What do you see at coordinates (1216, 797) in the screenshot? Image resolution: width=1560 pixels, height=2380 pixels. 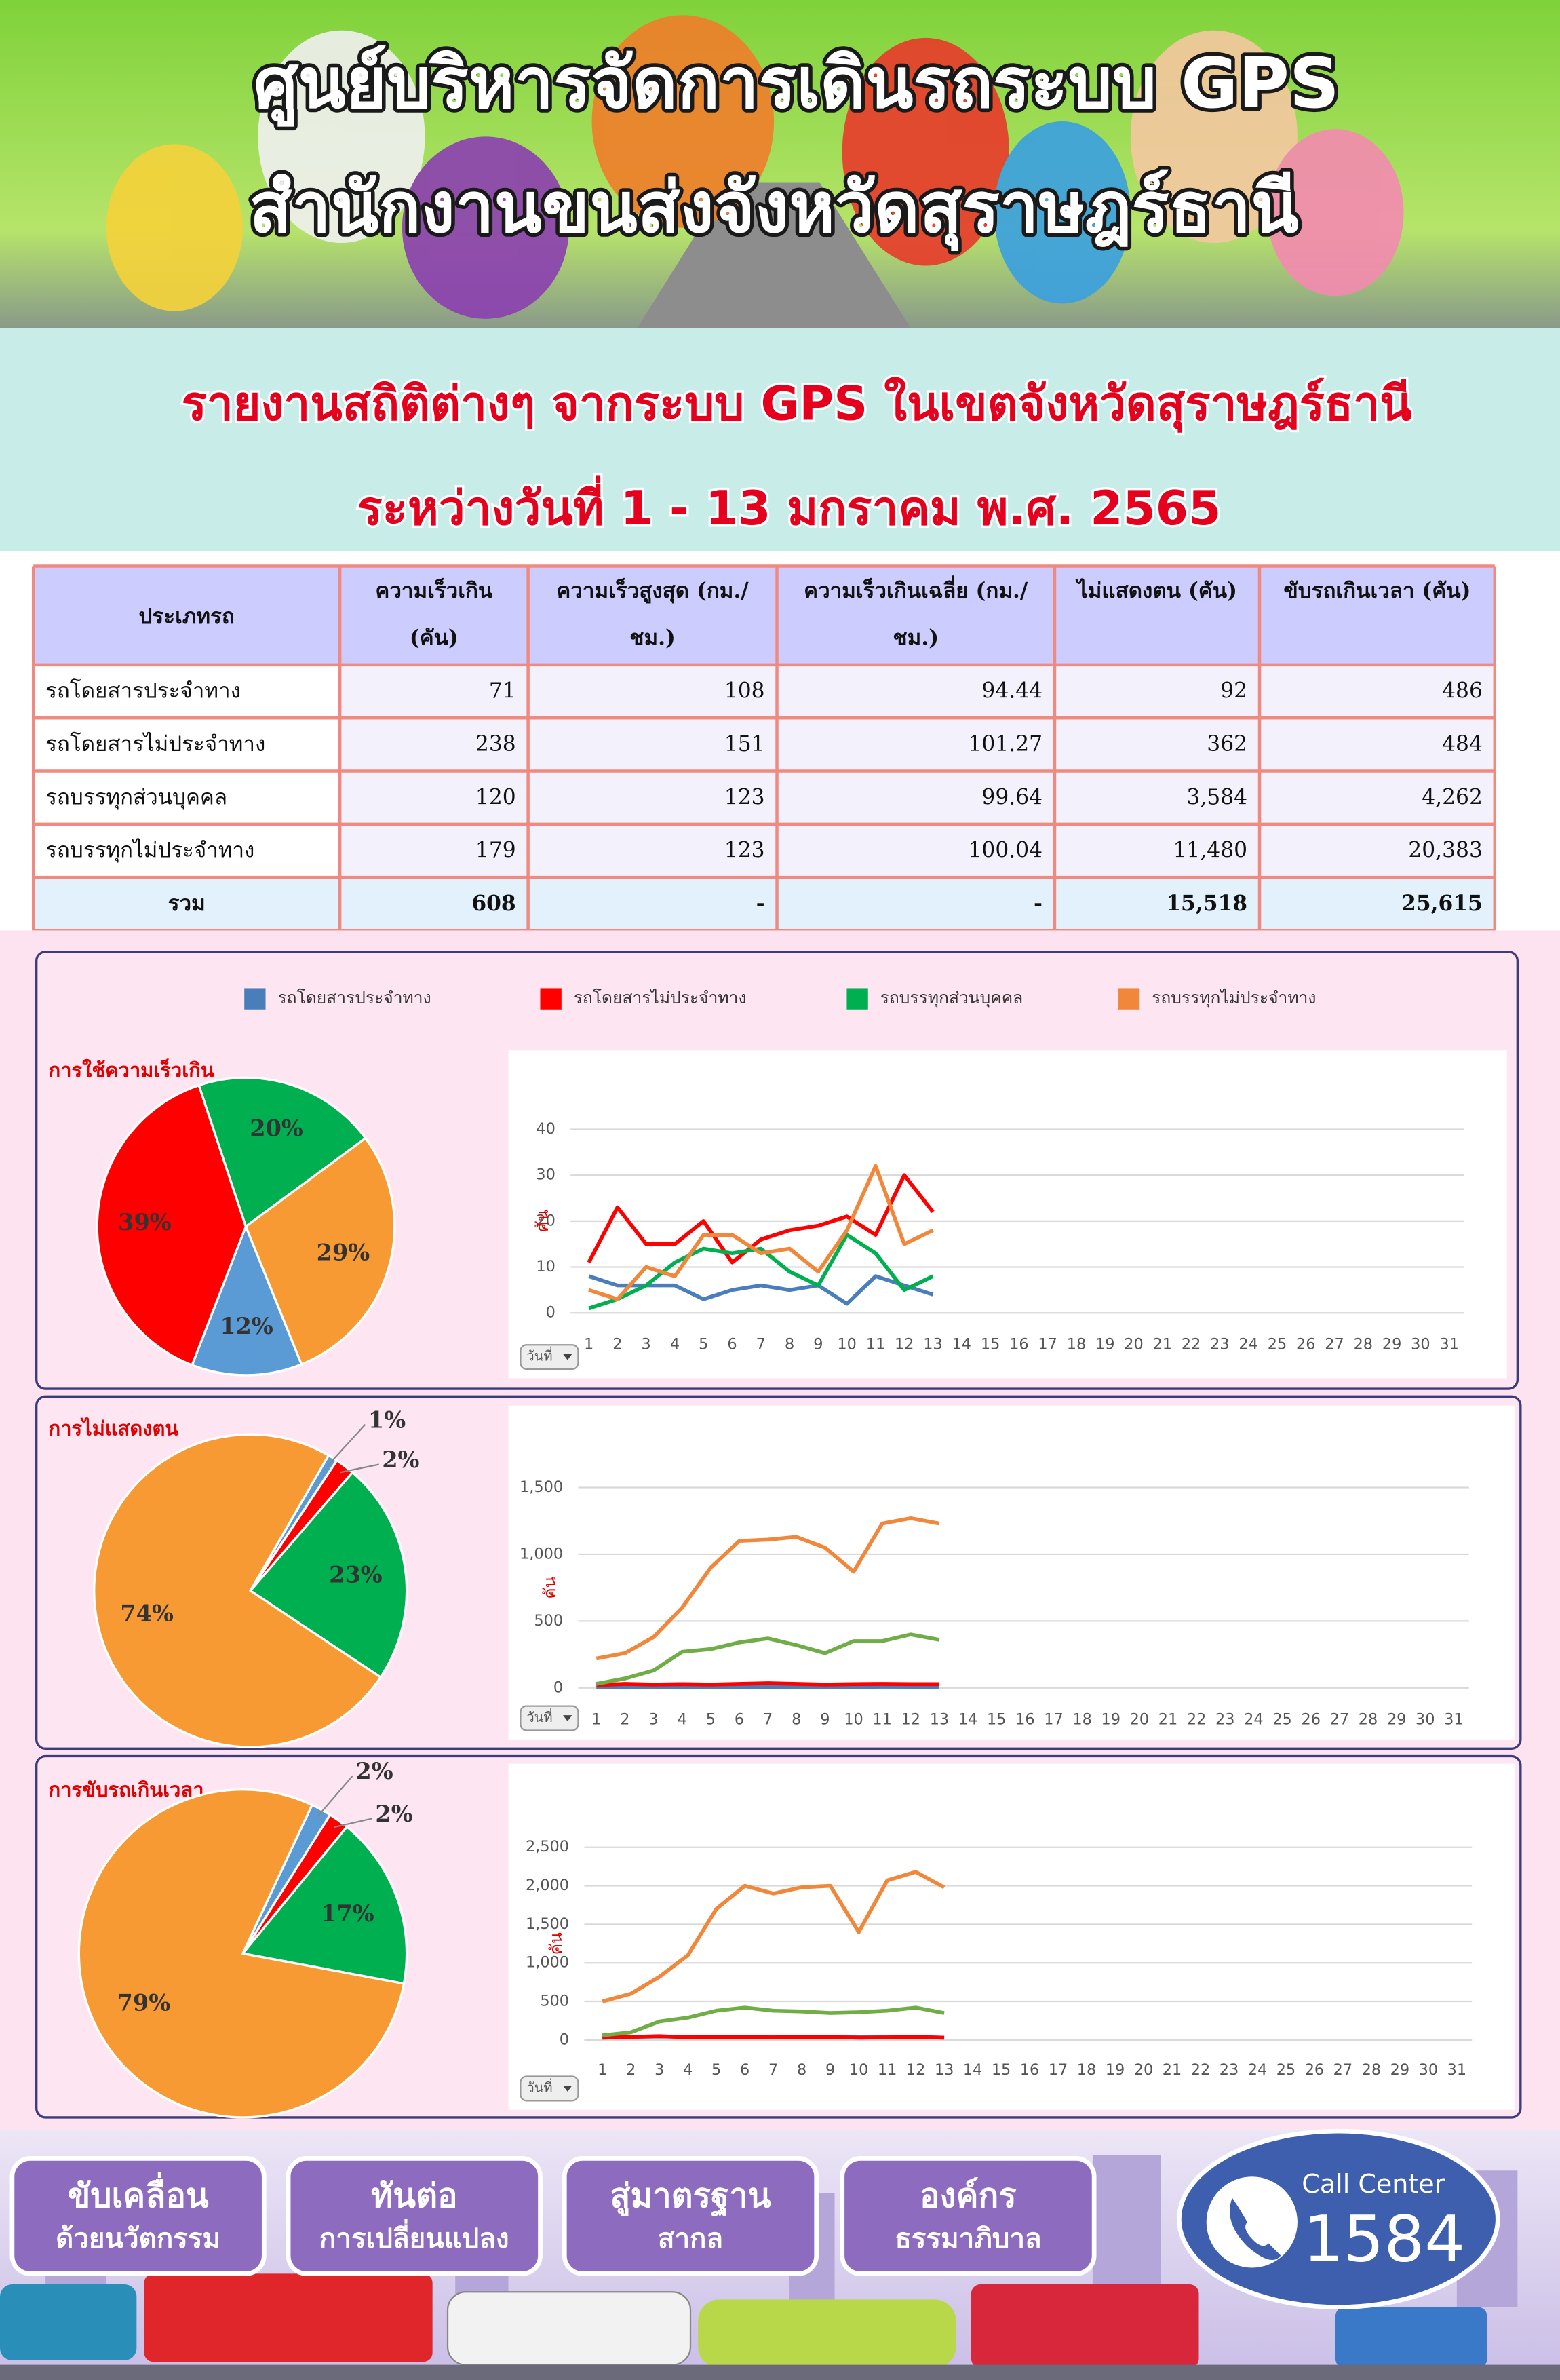 I see `table-cell-text: 3,584` at bounding box center [1216, 797].